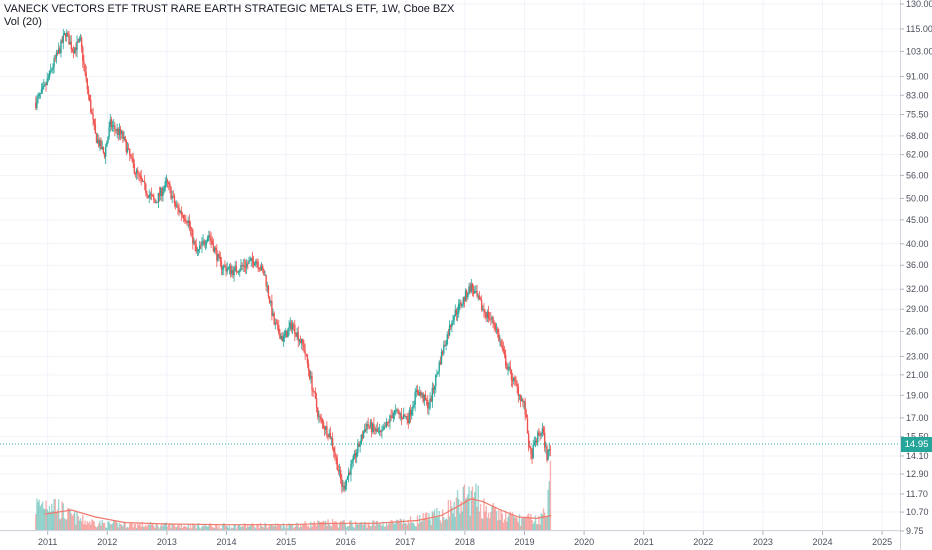 The image size is (932, 550). I want to click on price-tick-label: 36.00, so click(917, 265).